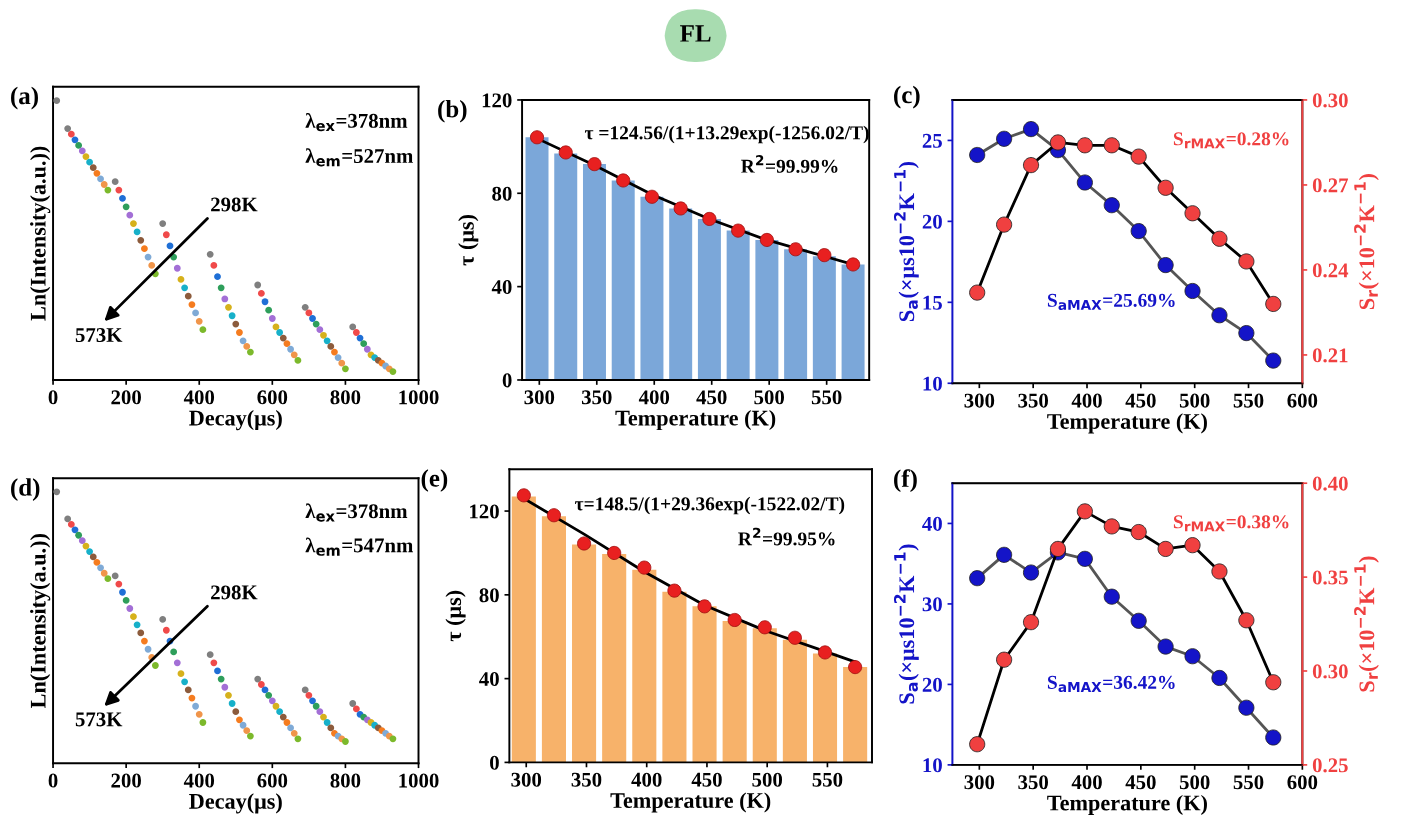 The image size is (1411, 826). What do you see at coordinates (1330, 270) in the screenshot?
I see `y2-tick-label: 0.24` at bounding box center [1330, 270].